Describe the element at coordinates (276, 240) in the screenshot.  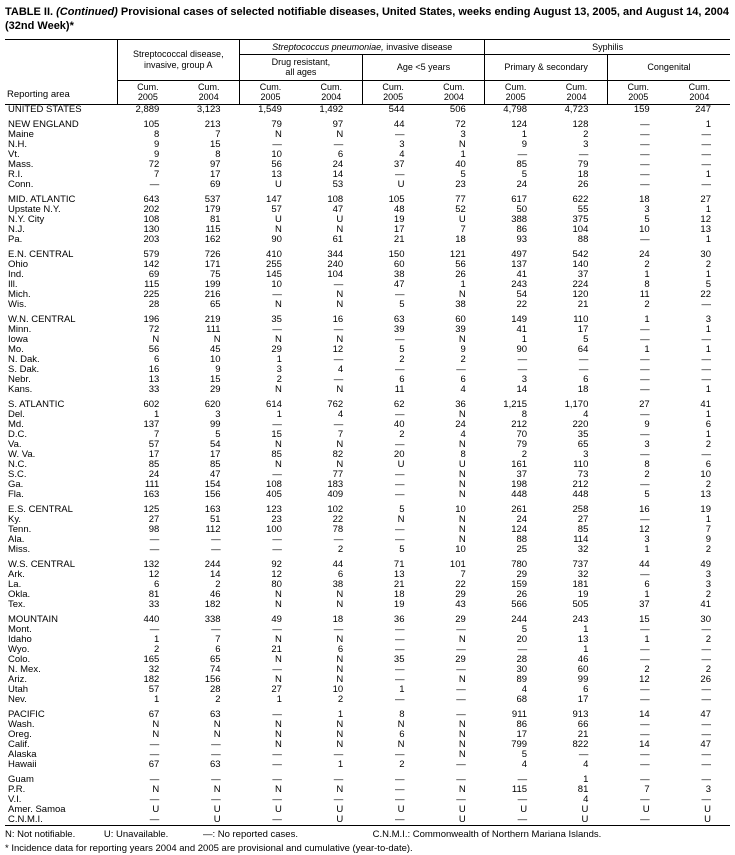
I see `value-cell: 90` at that location.